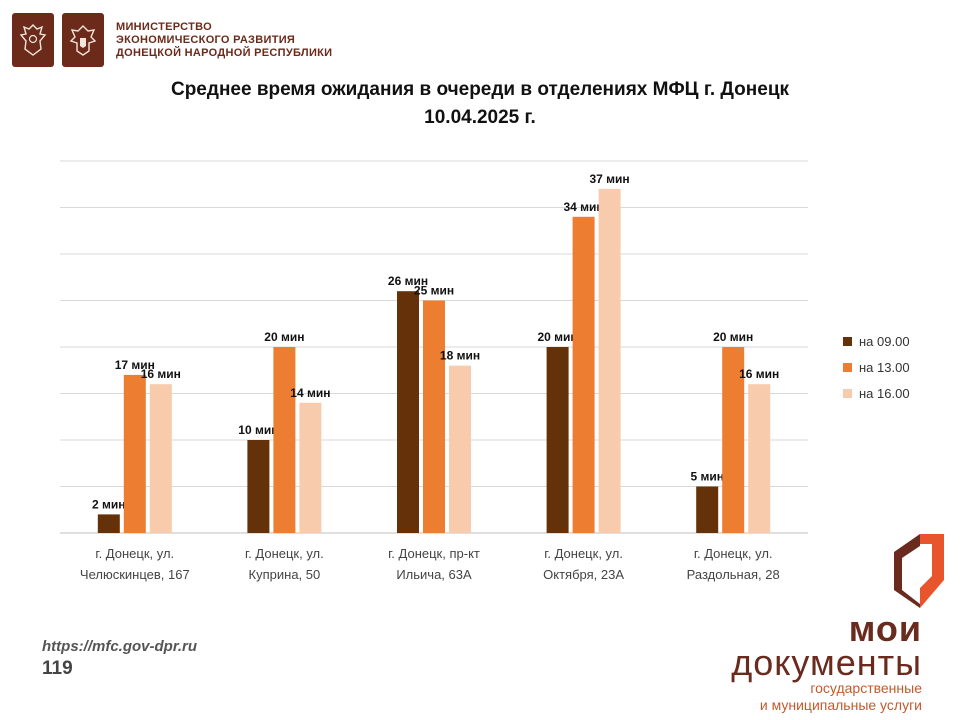 The image size is (960, 720). Describe the element at coordinates (109, 504) in the screenshot. I see `data-label: 2 мин` at that location.